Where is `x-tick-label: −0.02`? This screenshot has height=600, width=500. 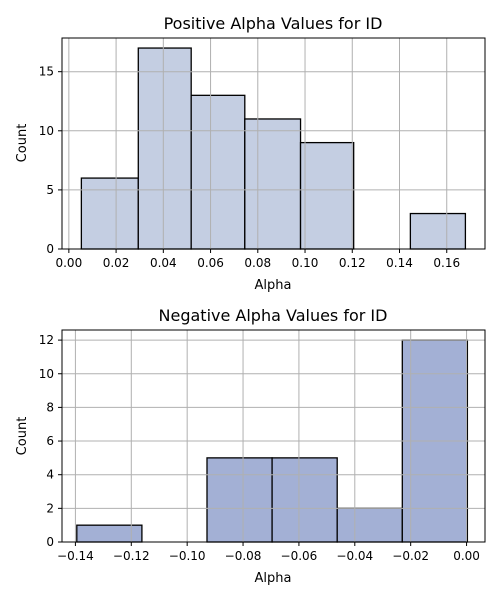
x-tick-label: −0.02 is located at coordinates (410, 556).